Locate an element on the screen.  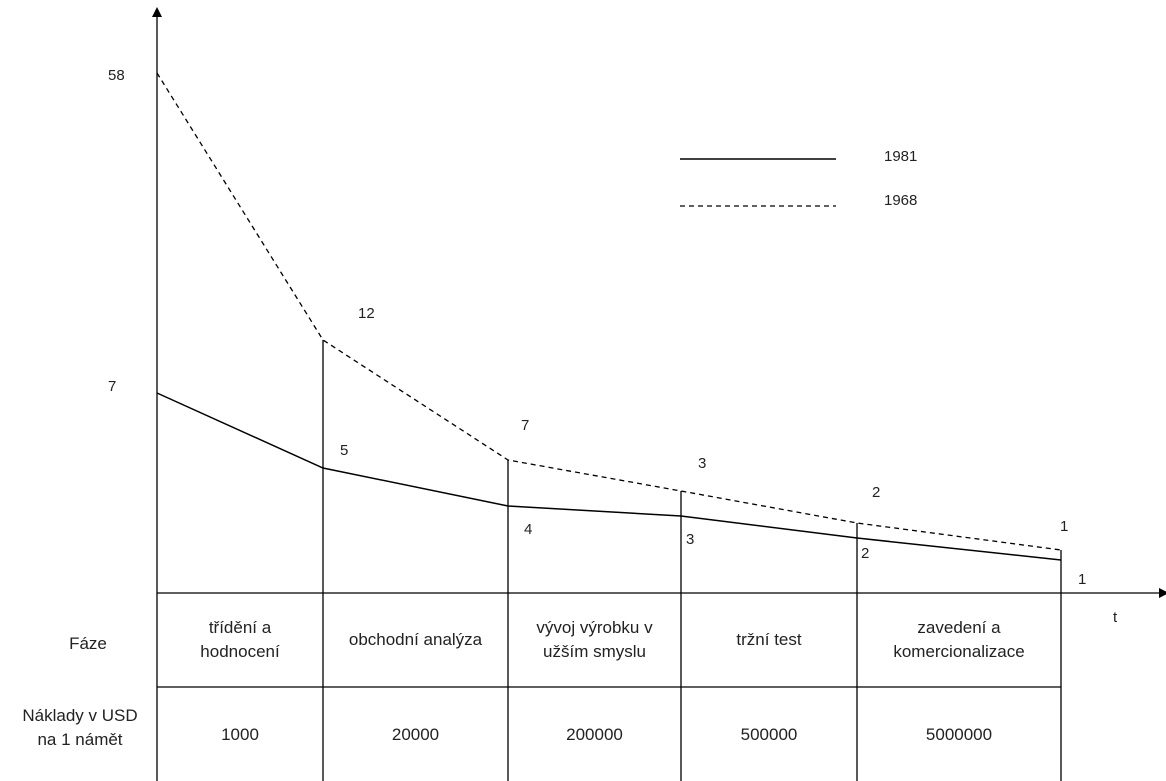
phase-cell: vývoj výrobku v užším smyslu is located at coordinates (594, 639).